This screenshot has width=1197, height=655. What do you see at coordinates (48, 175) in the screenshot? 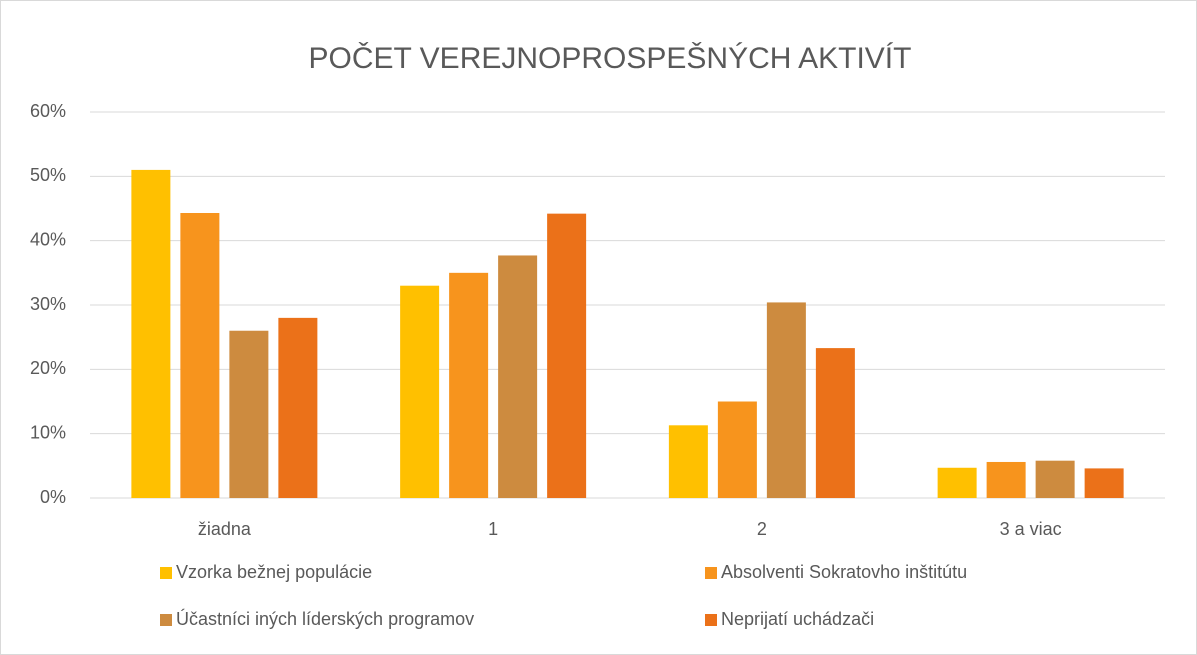
I see `y-tick-label: 50%` at bounding box center [48, 175].